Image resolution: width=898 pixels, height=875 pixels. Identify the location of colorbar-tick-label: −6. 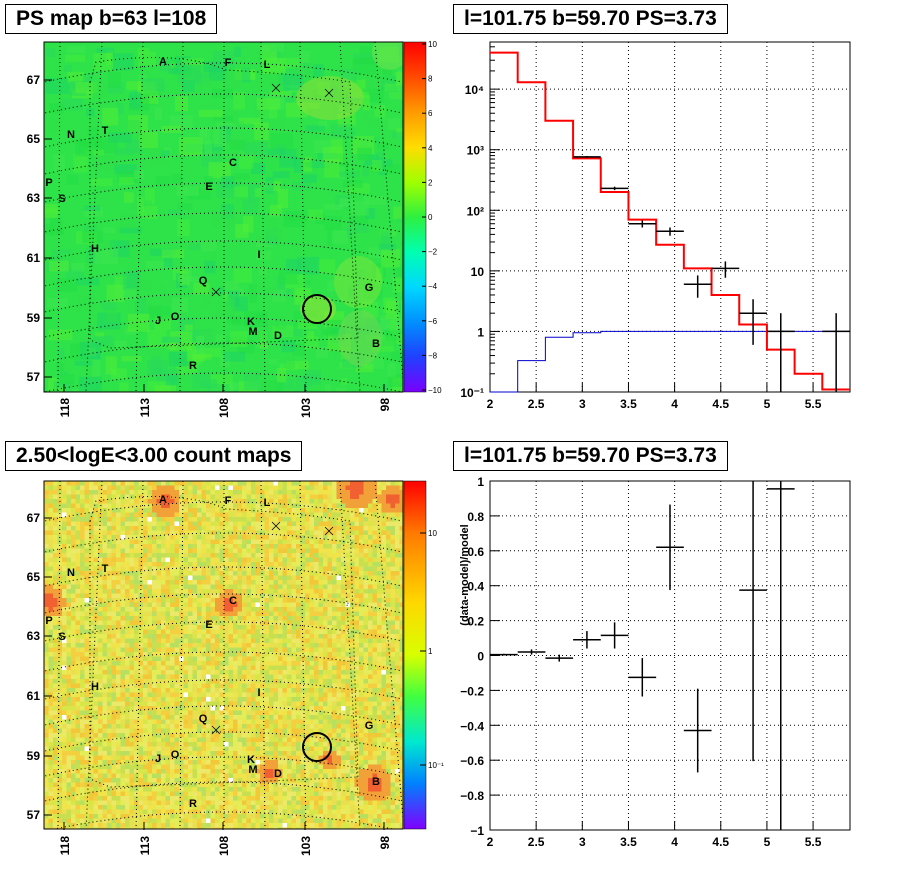
(433, 321).